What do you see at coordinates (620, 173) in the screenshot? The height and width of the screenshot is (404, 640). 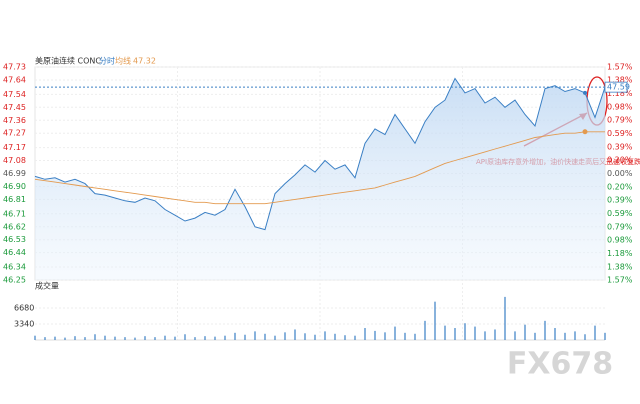 I see `y2-tick-label: 0.00%` at bounding box center [620, 173].